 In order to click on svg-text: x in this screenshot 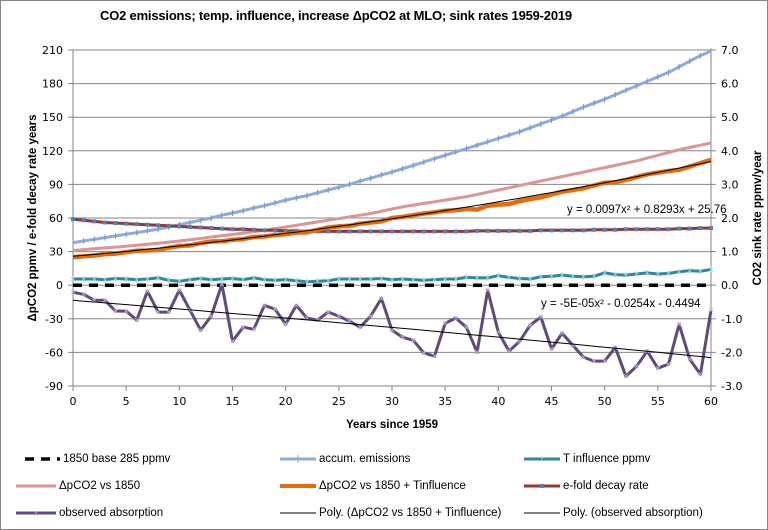, I will do `click(36, 513)`.